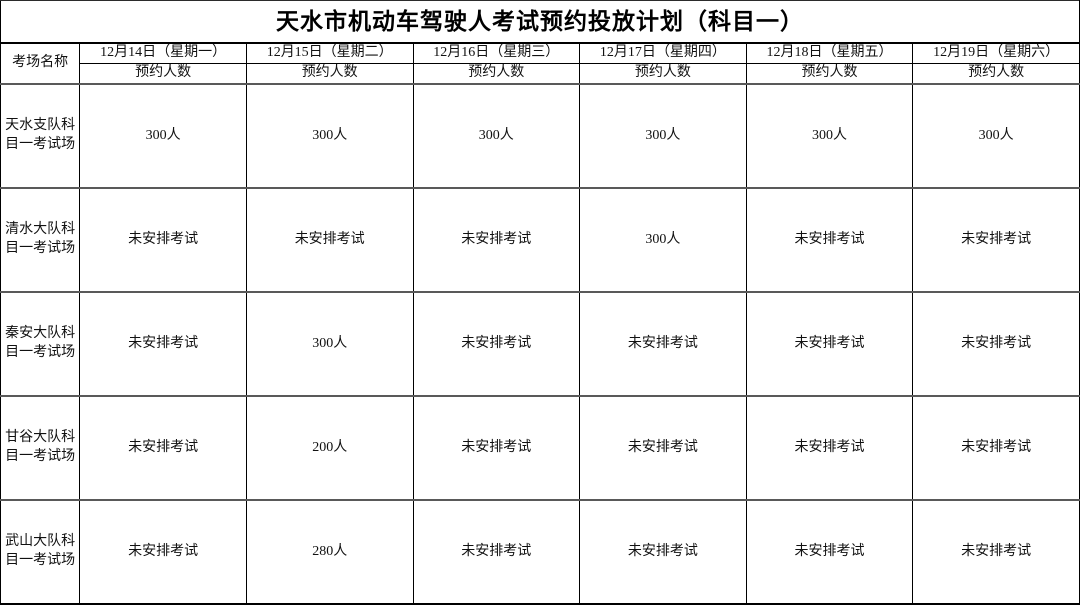 This screenshot has width=1080, height=605. What do you see at coordinates (496, 53) in the screenshot?
I see `date-header-cell-1216: 12月16日（星期三）` at bounding box center [496, 53].